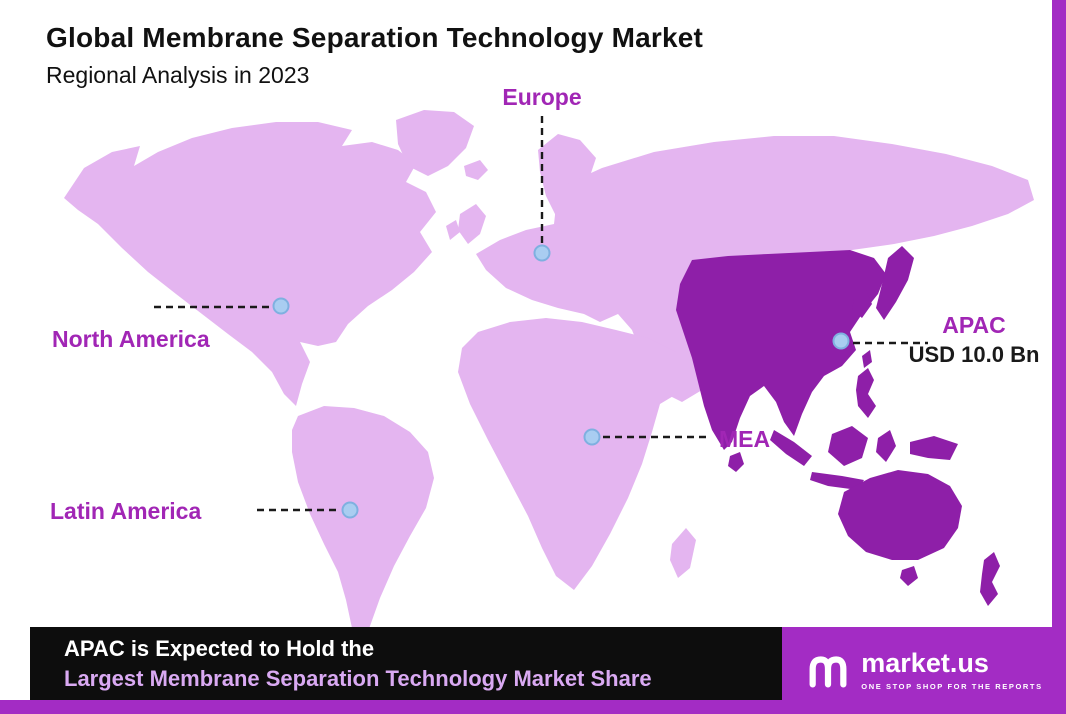 The width and height of the screenshot is (1066, 714). What do you see at coordinates (250, 264) in the screenshot?
I see `landmass-north-america` at bounding box center [250, 264].